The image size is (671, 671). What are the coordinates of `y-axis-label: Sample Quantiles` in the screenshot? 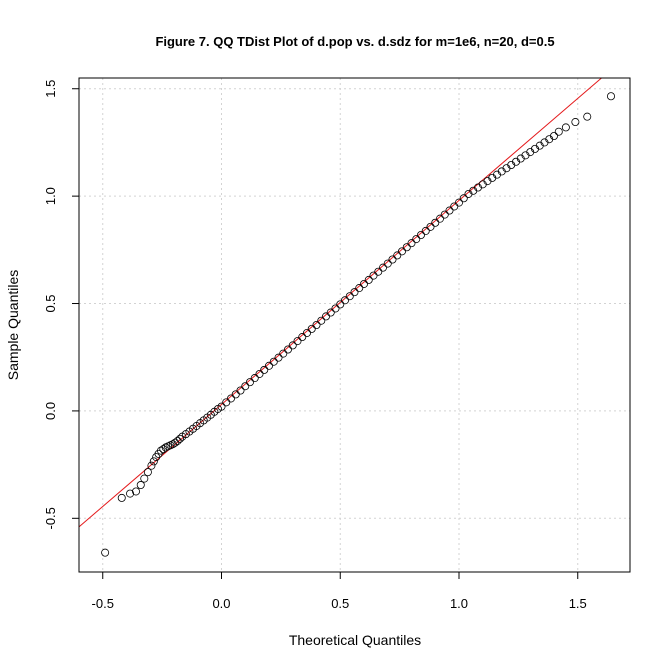 It's located at (13, 325).